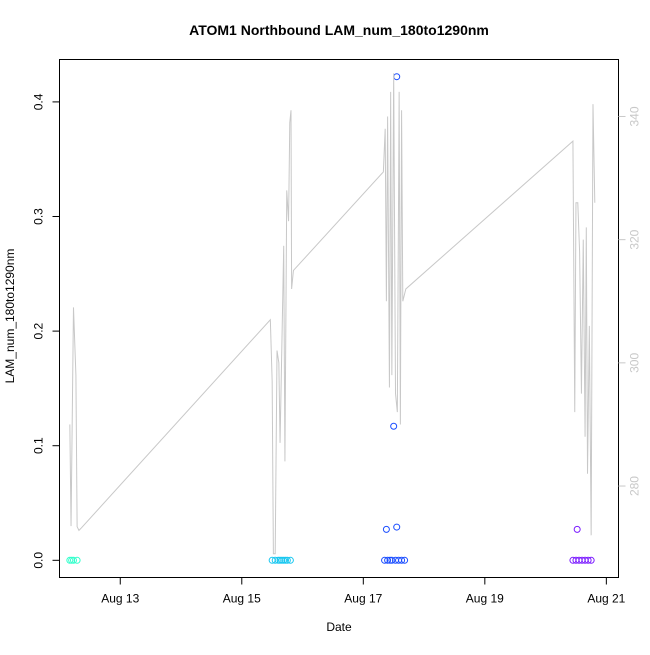 The height and width of the screenshot is (655, 650). Describe the element at coordinates (635, 363) in the screenshot. I see `y2-tick-label: 300` at that location.